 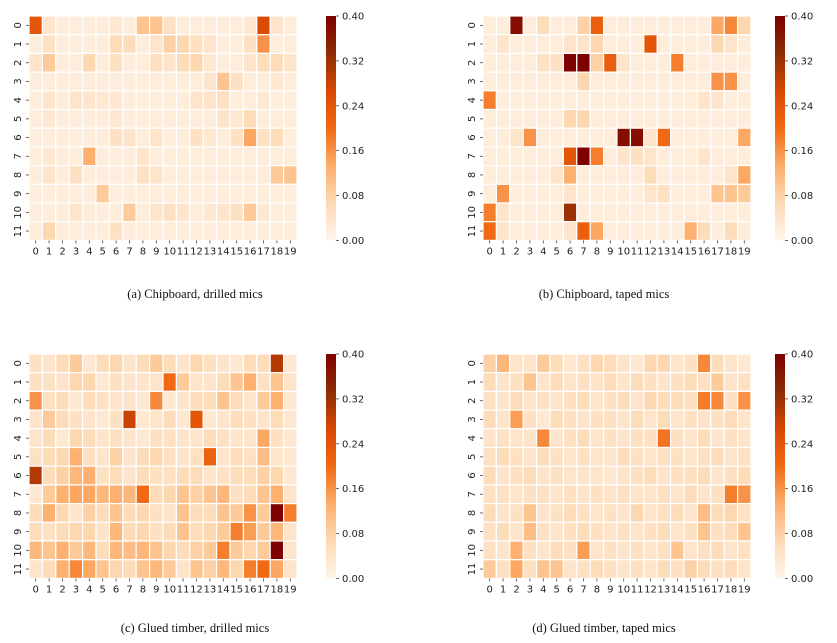 What do you see at coordinates (472, 100) in the screenshot?
I see `y-tick-label: 4` at bounding box center [472, 100].